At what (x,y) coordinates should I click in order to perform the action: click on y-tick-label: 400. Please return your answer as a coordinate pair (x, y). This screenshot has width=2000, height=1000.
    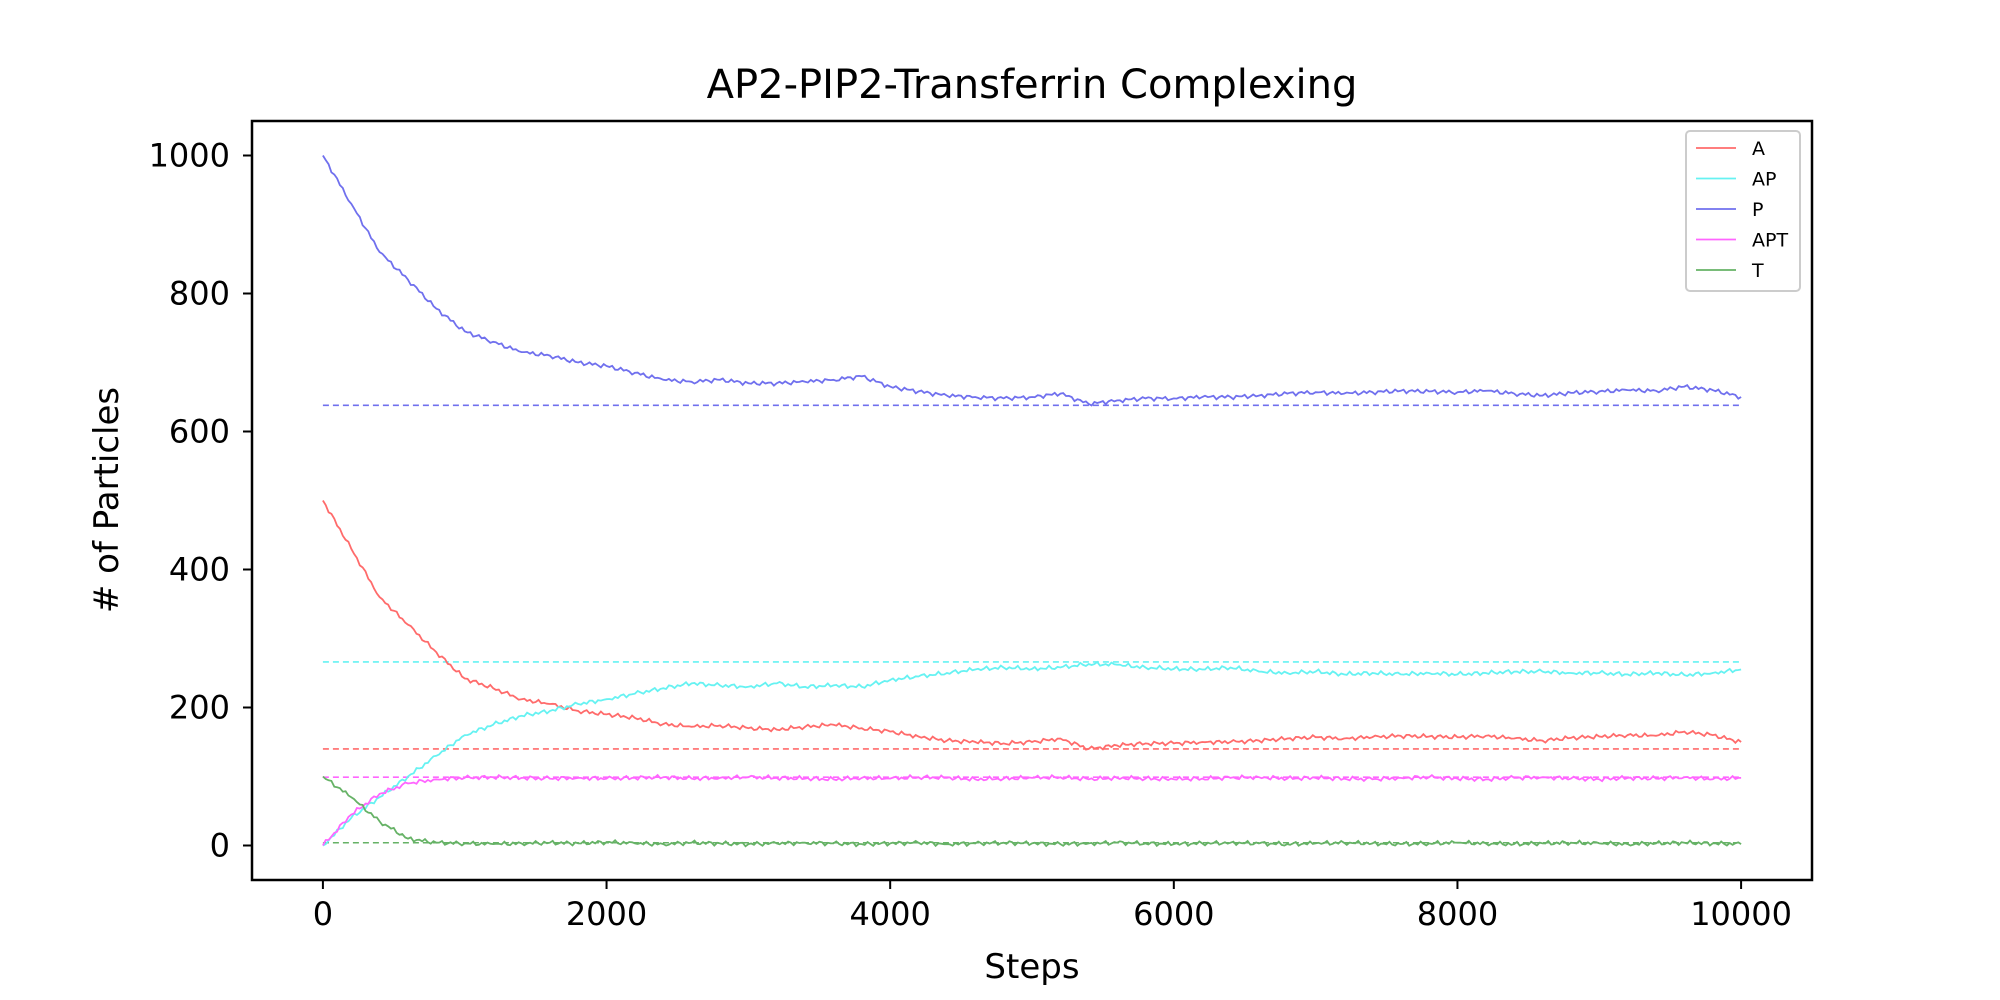
    Looking at the image, I should click on (199, 570).